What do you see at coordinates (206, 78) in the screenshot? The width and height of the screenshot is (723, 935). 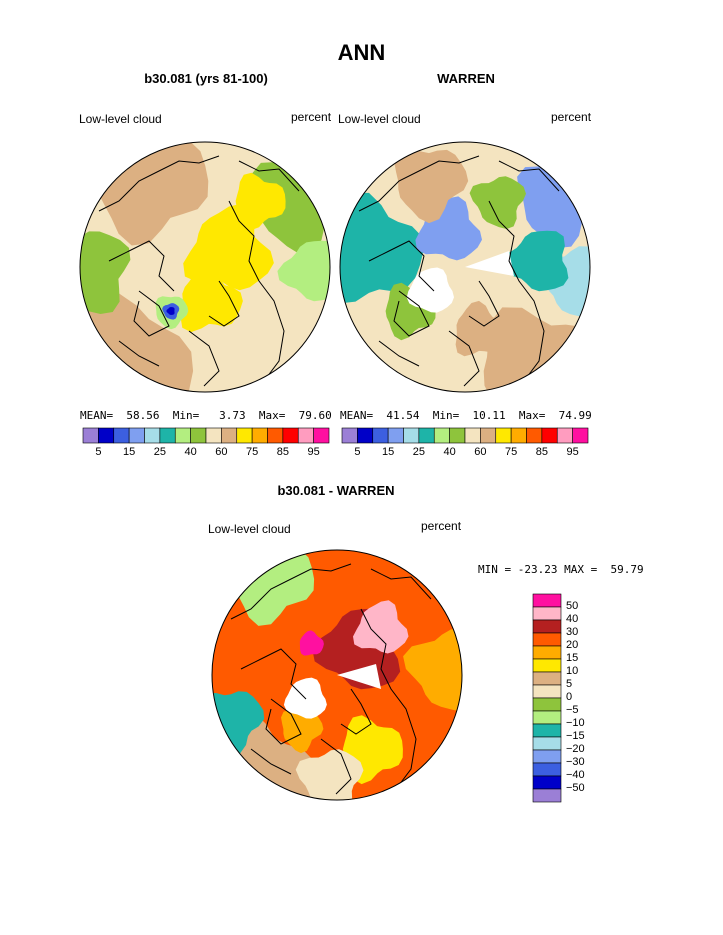 I see `panel1-title: b30.081 (yrs 81-100)` at bounding box center [206, 78].